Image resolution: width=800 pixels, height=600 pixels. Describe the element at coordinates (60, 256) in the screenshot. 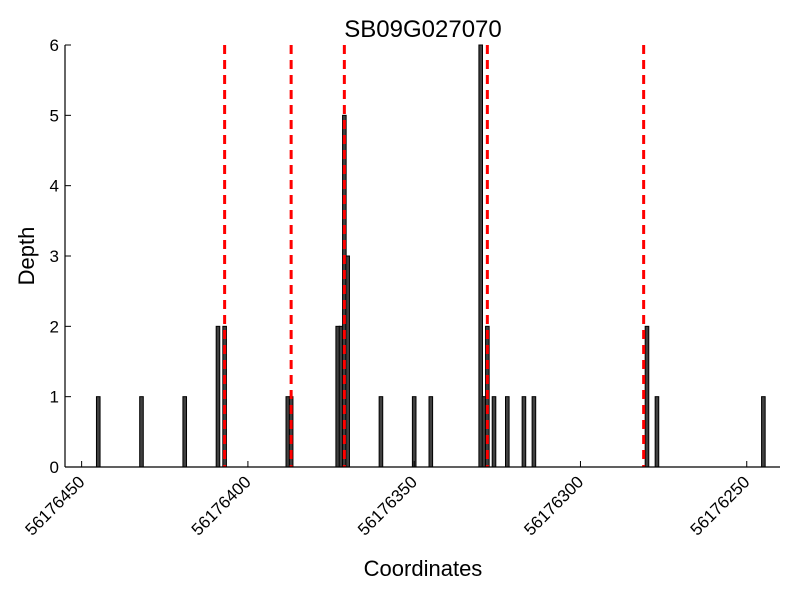

I see `y-ticks-group: 0 1 2 3 4 5 6` at that location.